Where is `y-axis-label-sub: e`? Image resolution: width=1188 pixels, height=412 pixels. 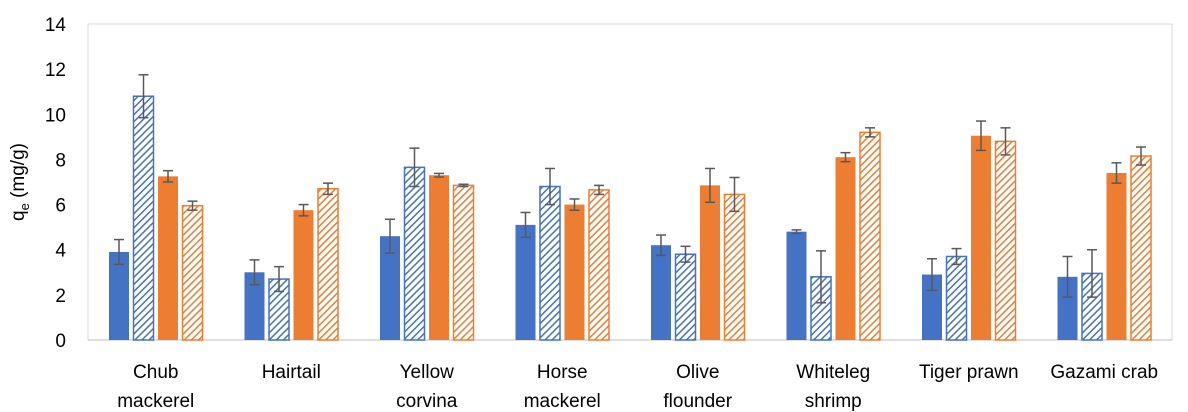
y-axis-label-sub: e is located at coordinates (24, 206).